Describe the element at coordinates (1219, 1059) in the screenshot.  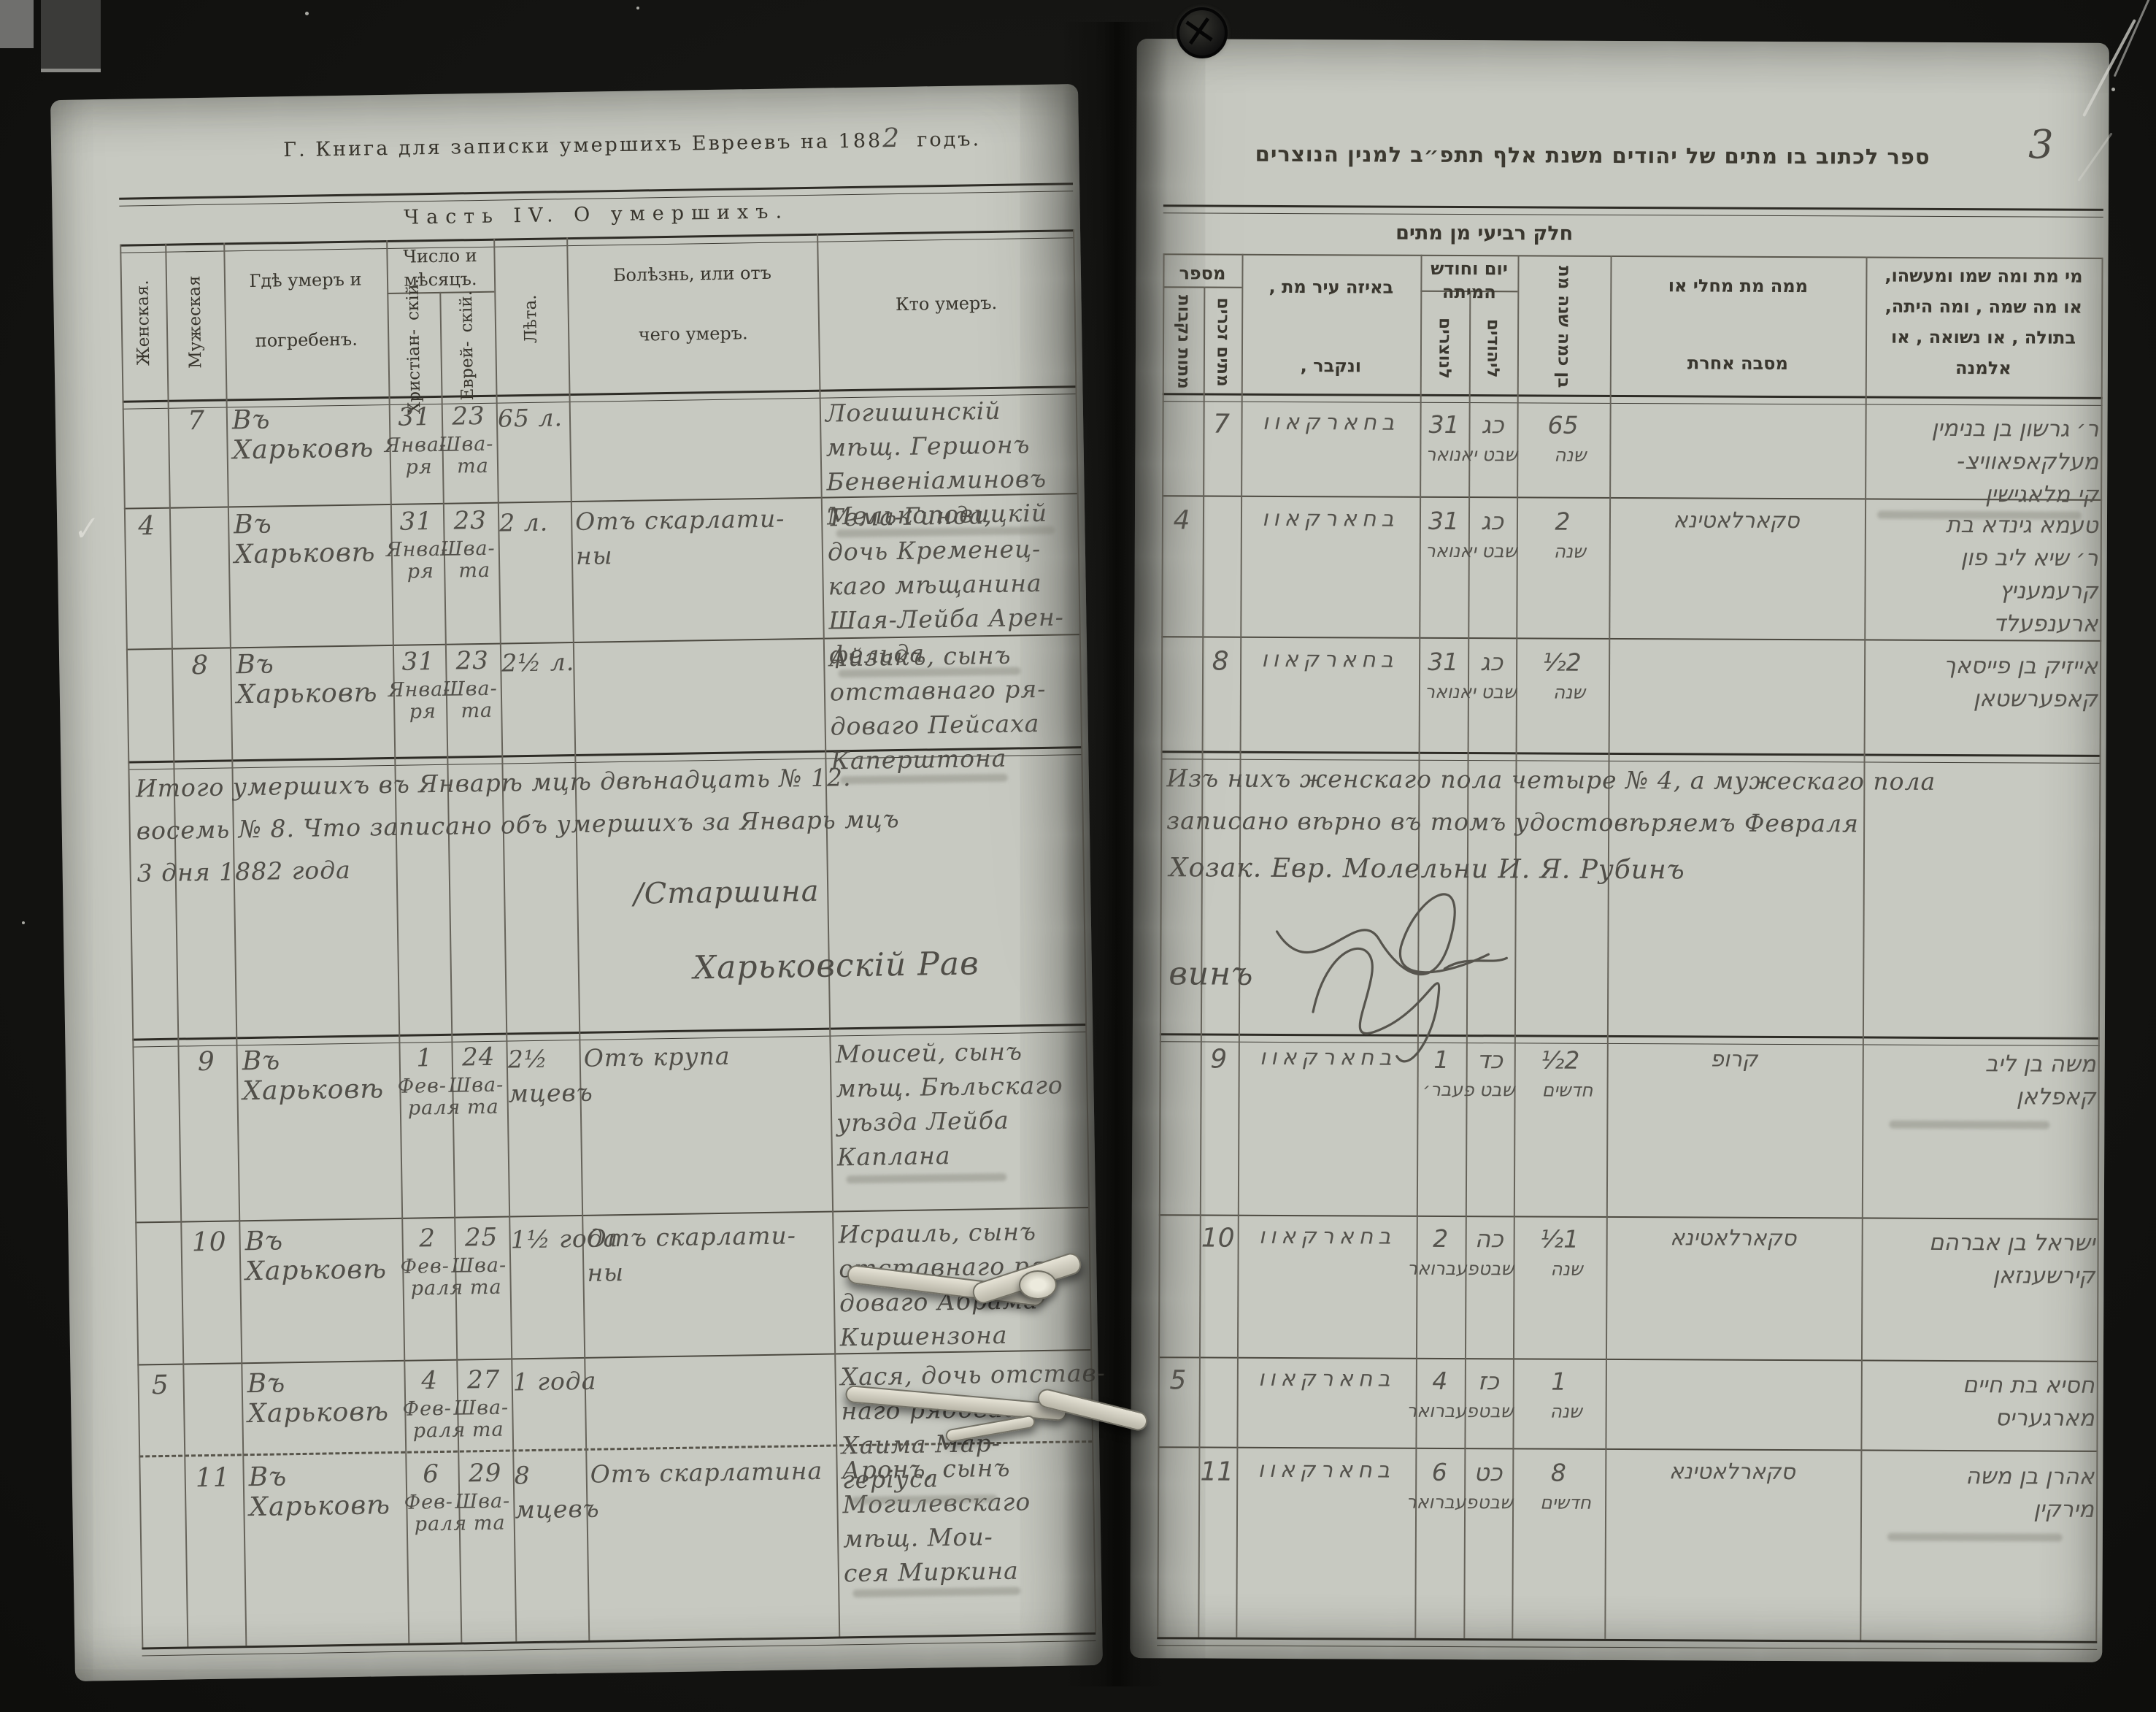
I see `entry-number-male: 9` at that location.